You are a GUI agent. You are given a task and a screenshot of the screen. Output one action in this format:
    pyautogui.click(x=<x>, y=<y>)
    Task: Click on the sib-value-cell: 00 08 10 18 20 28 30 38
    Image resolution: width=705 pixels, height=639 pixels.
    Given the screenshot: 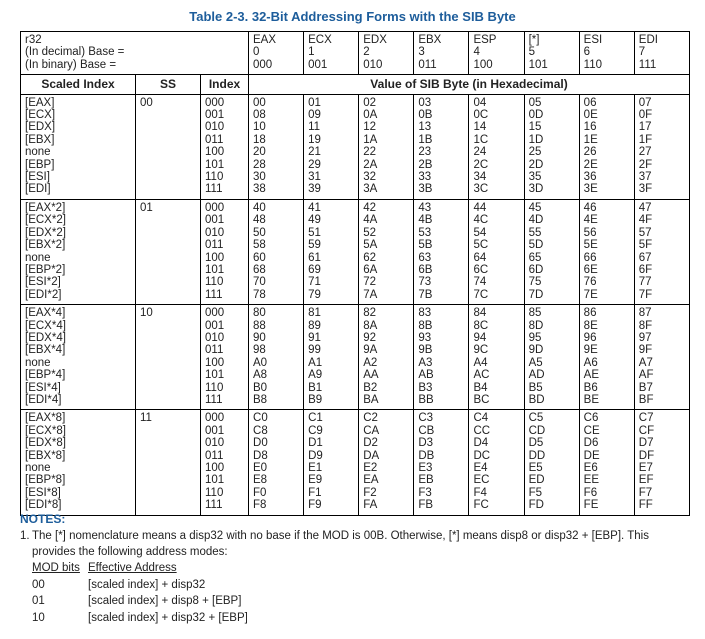 What is the action you would take?
    pyautogui.click(x=276, y=146)
    